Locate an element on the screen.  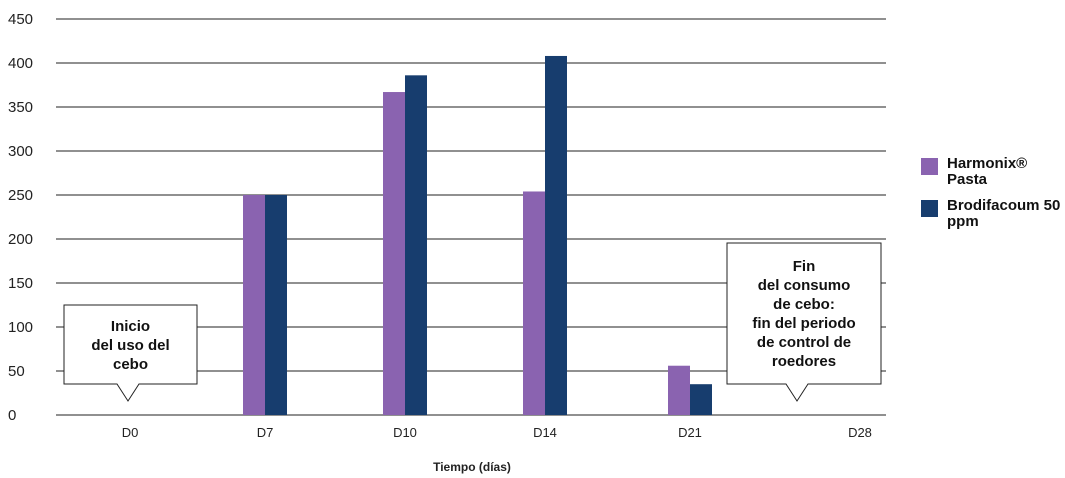
y-tick-label: 450 is located at coordinates (20, 19).